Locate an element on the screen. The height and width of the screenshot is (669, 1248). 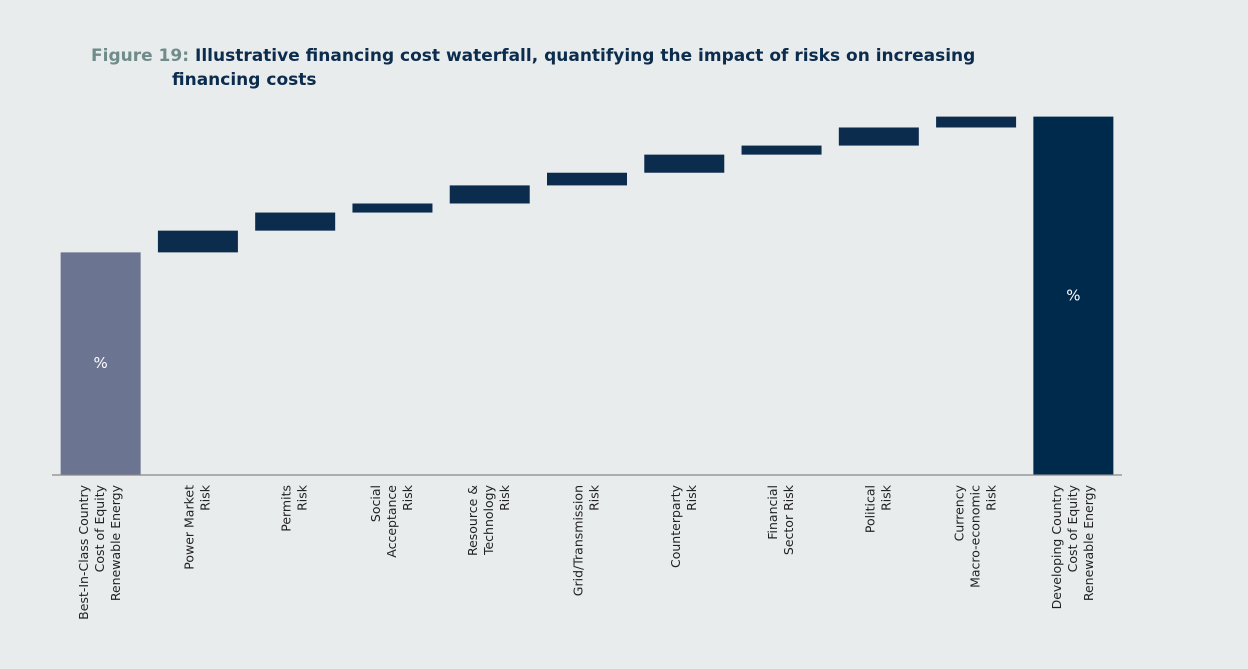
x-tick-label: Resource & is located at coordinates (472, 520).